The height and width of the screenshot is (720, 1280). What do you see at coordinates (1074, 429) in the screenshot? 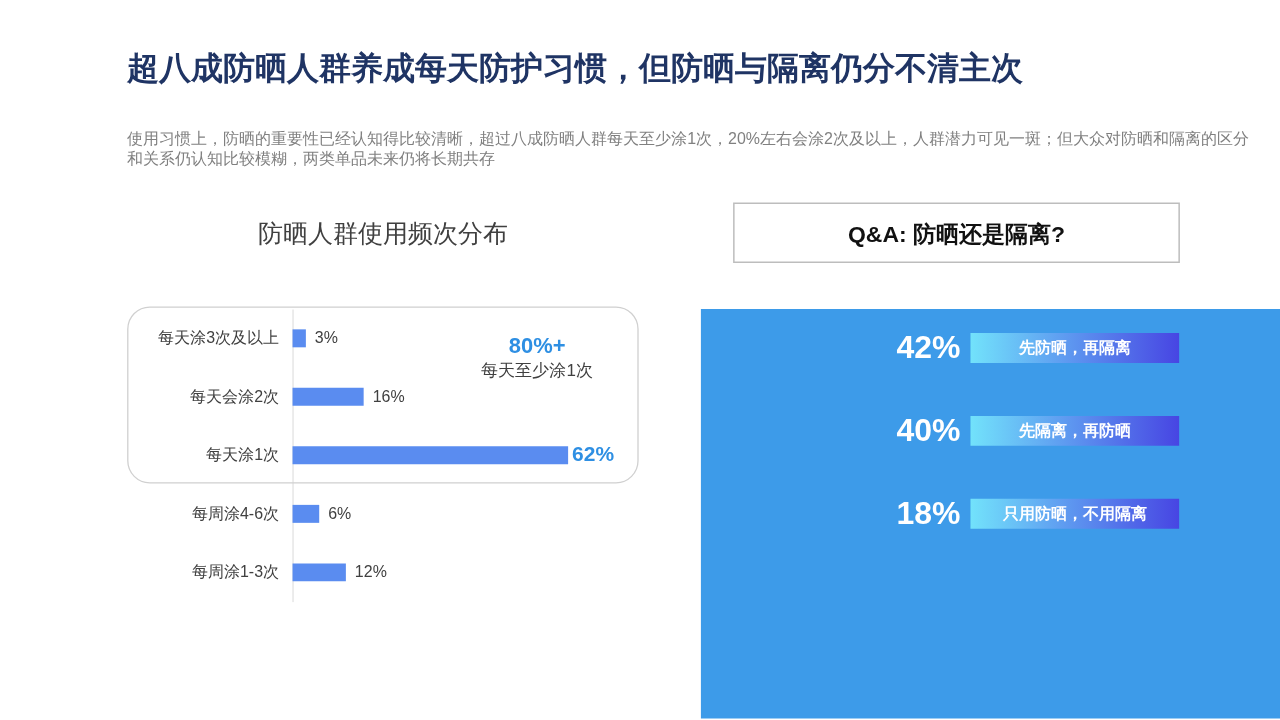
I see `category-label: 先隔离，再防晒` at bounding box center [1074, 429].